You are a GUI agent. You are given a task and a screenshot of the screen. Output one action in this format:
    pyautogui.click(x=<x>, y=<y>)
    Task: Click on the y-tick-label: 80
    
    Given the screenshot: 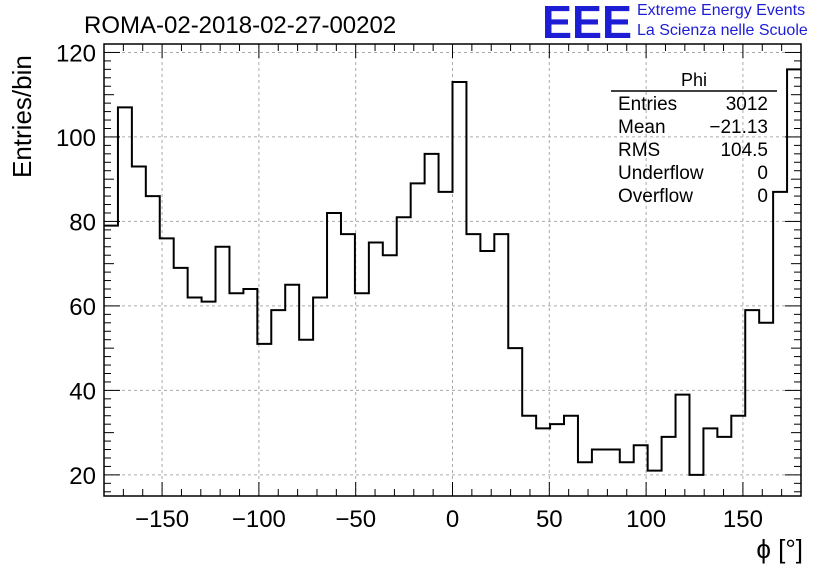 What is the action you would take?
    pyautogui.click(x=82, y=222)
    